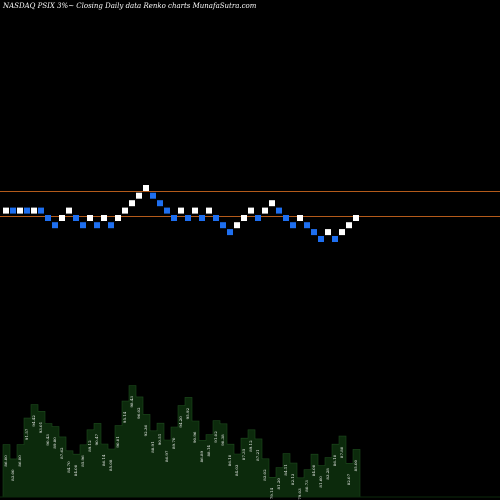 The image size is (500, 500). Describe the element at coordinates (61, 453) in the screenshot. I see `price-label: 87.62` at that location.